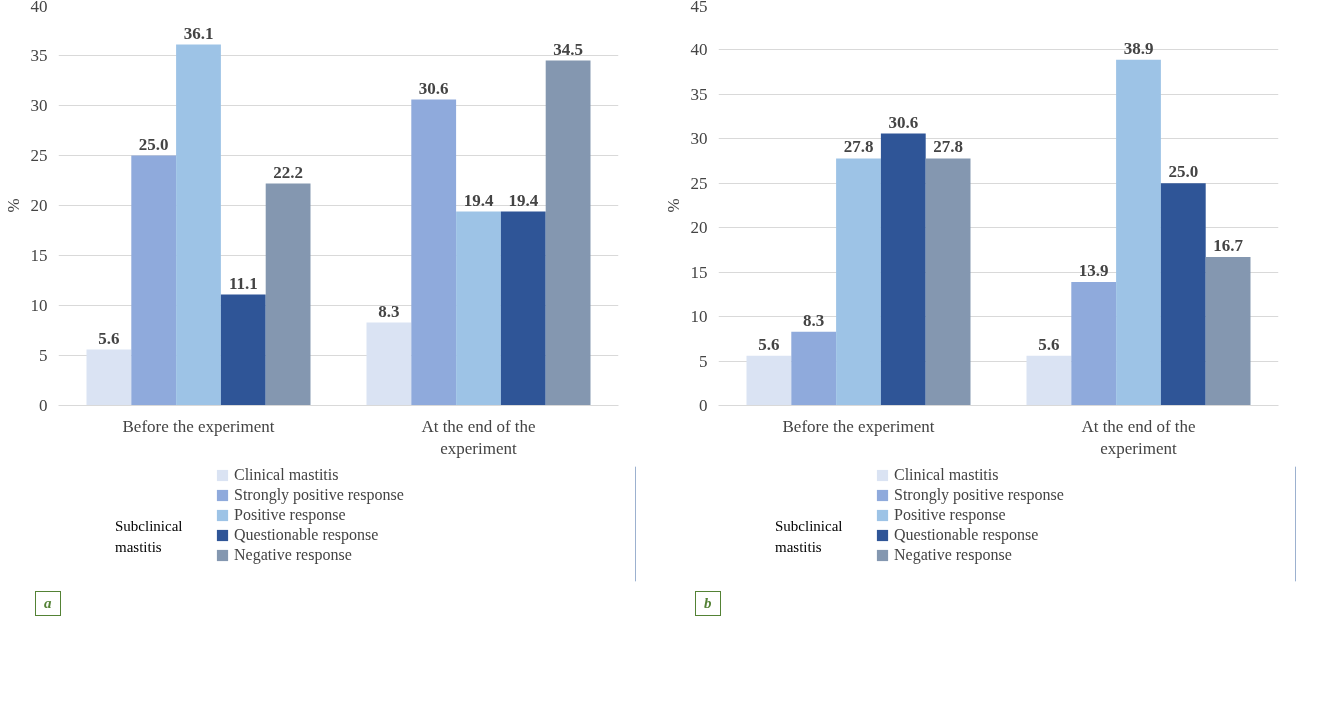  What do you see at coordinates (568, 49) in the screenshot?
I see `data-label: 34.5` at bounding box center [568, 49].